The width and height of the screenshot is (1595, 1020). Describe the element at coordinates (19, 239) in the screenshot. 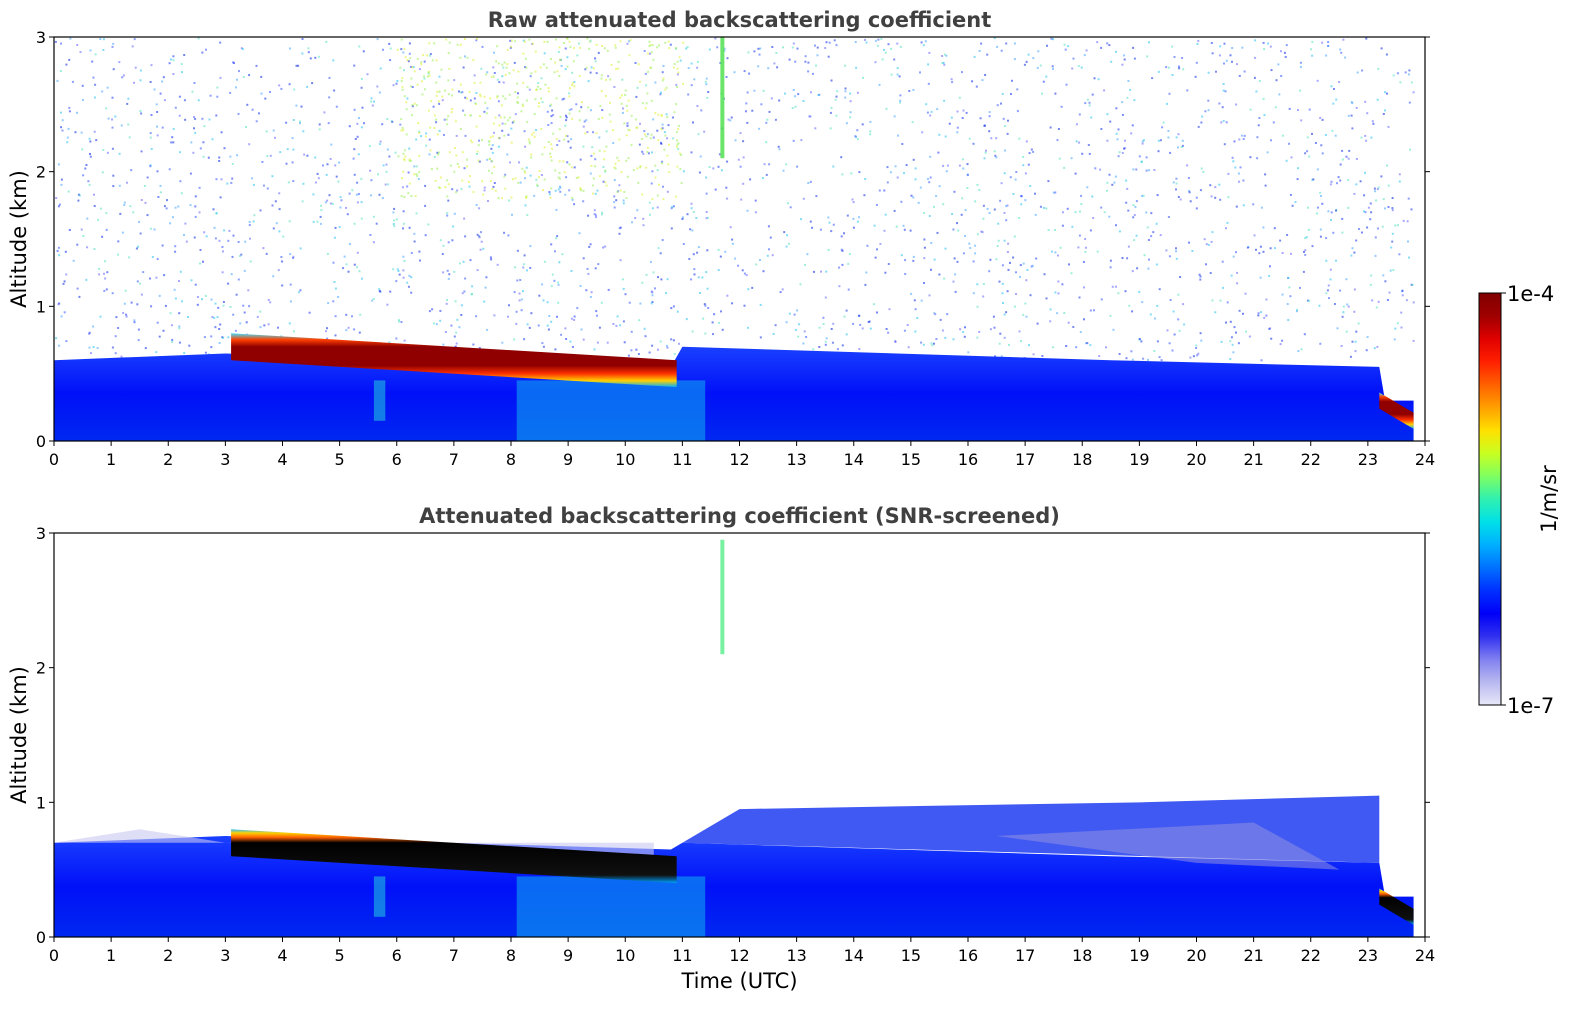

I see `raw-y-axis-label: Altitude (km)` at that location.